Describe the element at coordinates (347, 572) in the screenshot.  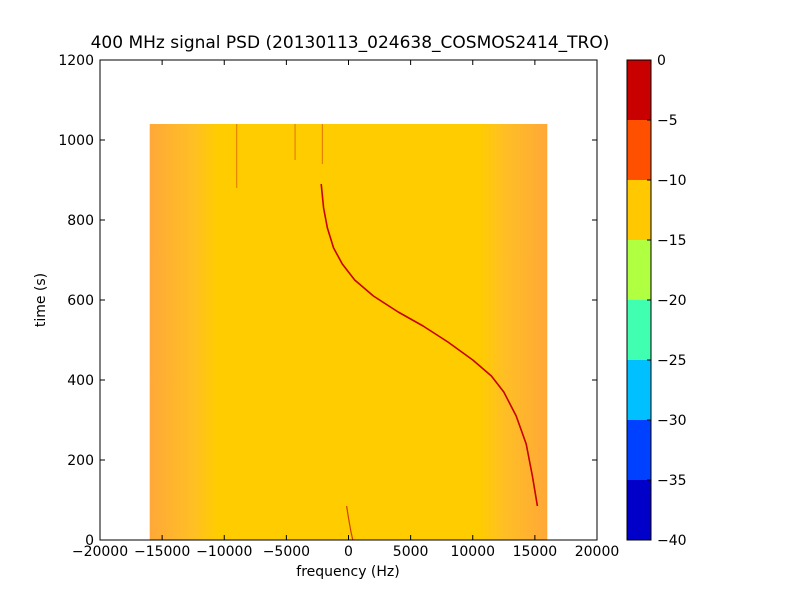
I see `x-axis-label: frequency (Hz)` at that location.